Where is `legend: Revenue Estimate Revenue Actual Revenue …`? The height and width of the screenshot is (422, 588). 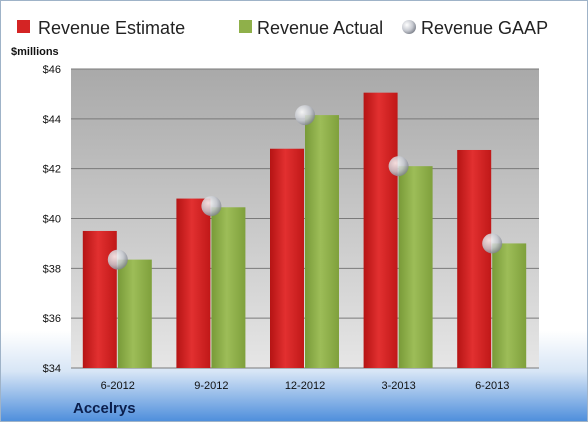 legend: Revenue Estimate Revenue Actual Revenue … is located at coordinates (282, 28).